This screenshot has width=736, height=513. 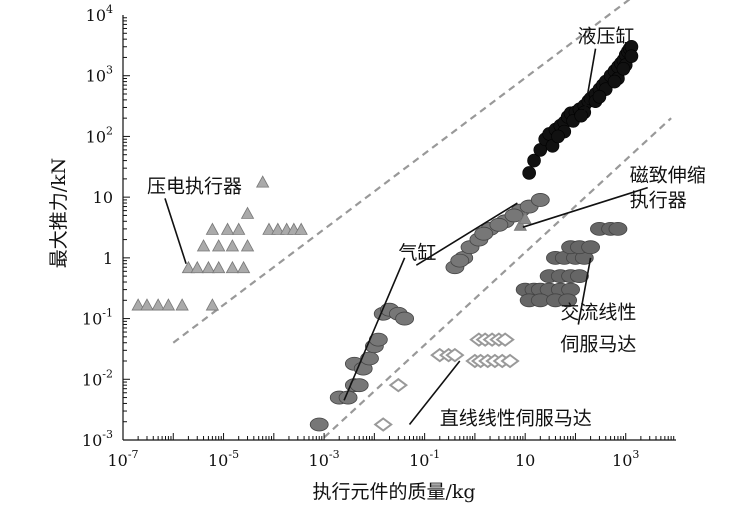 I want to click on y-tick-label: 10⁻¹, so click(x=97, y=318).